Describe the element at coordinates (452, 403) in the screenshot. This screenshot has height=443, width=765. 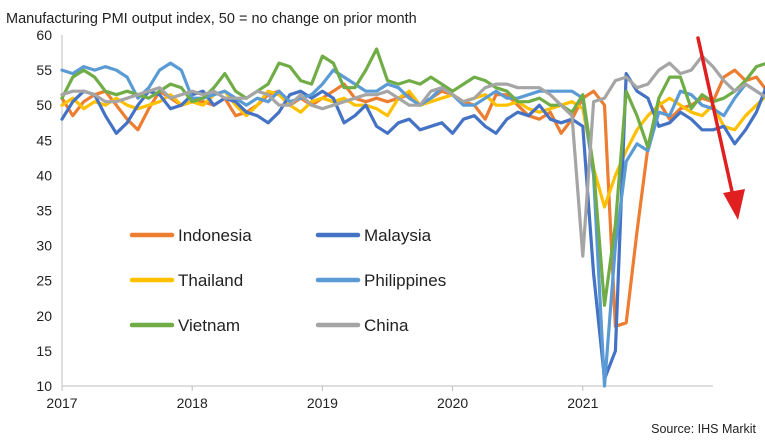
I see `x-tick-label: 2020` at that location.